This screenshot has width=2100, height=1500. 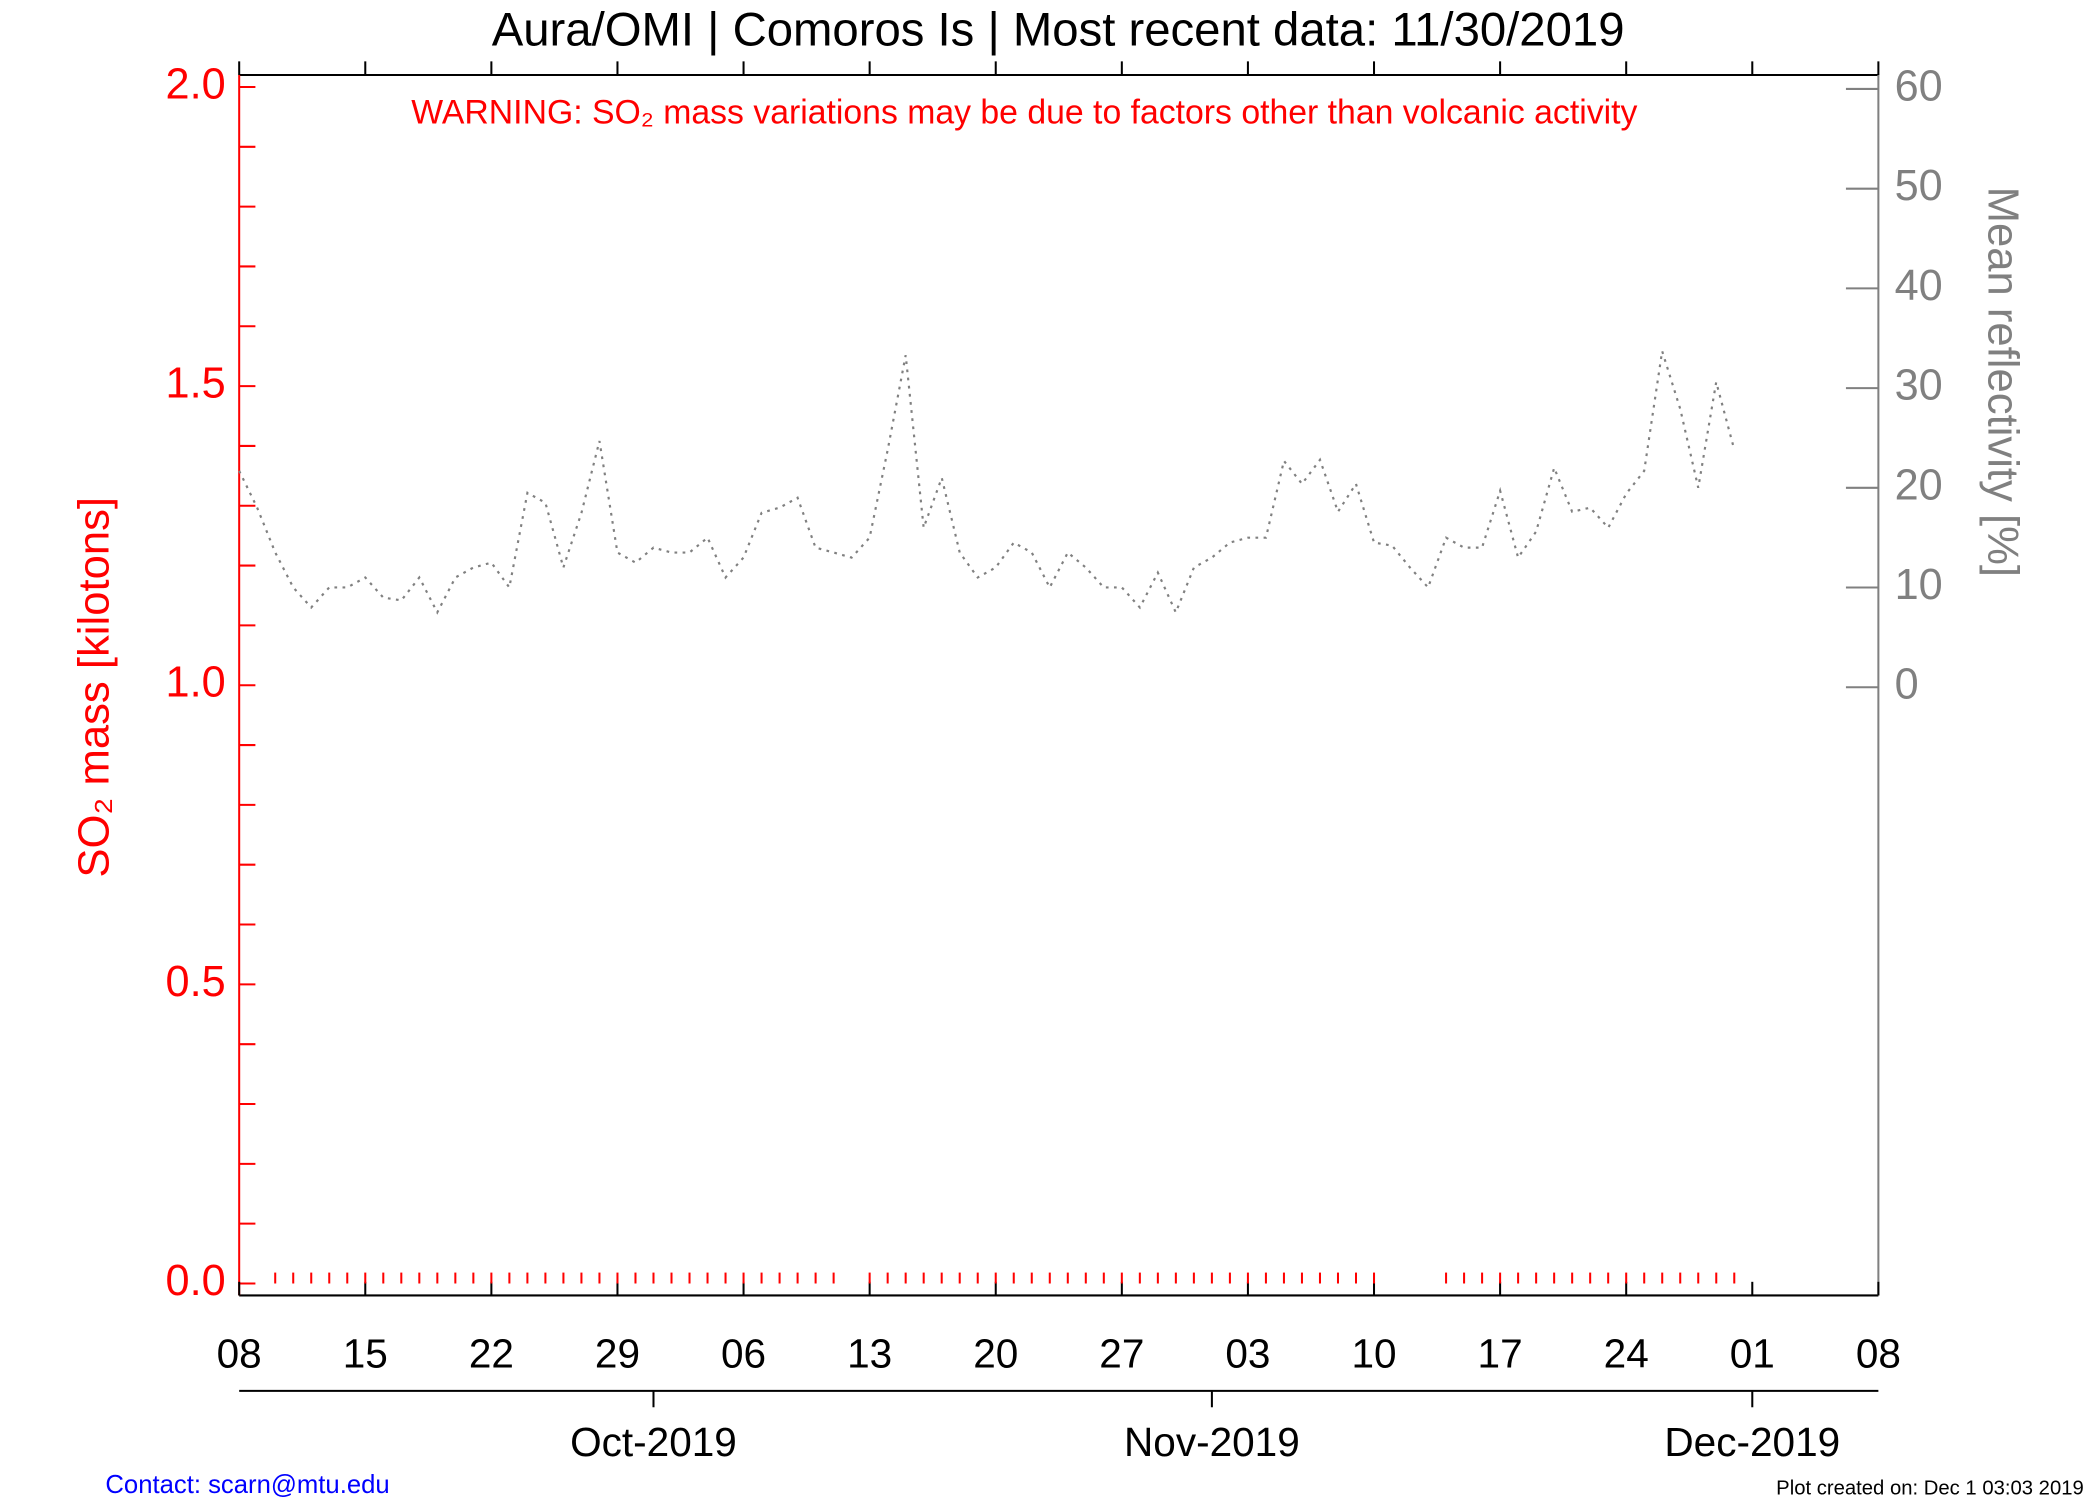 What do you see at coordinates (653, 1442) in the screenshot?
I see `month-label: Oct-2019` at bounding box center [653, 1442].